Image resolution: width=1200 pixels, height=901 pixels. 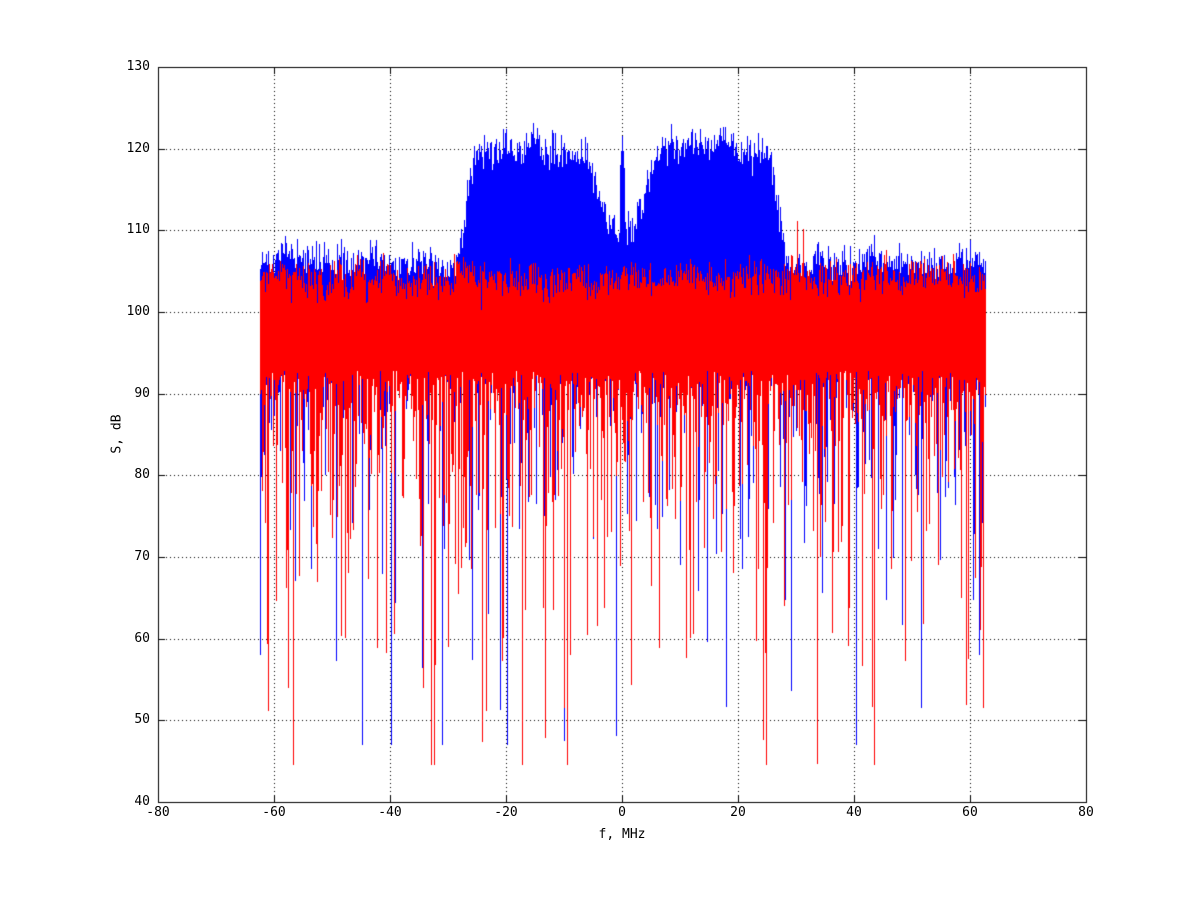 I want to click on y-axis-label: S, dB, so click(x=117, y=434).